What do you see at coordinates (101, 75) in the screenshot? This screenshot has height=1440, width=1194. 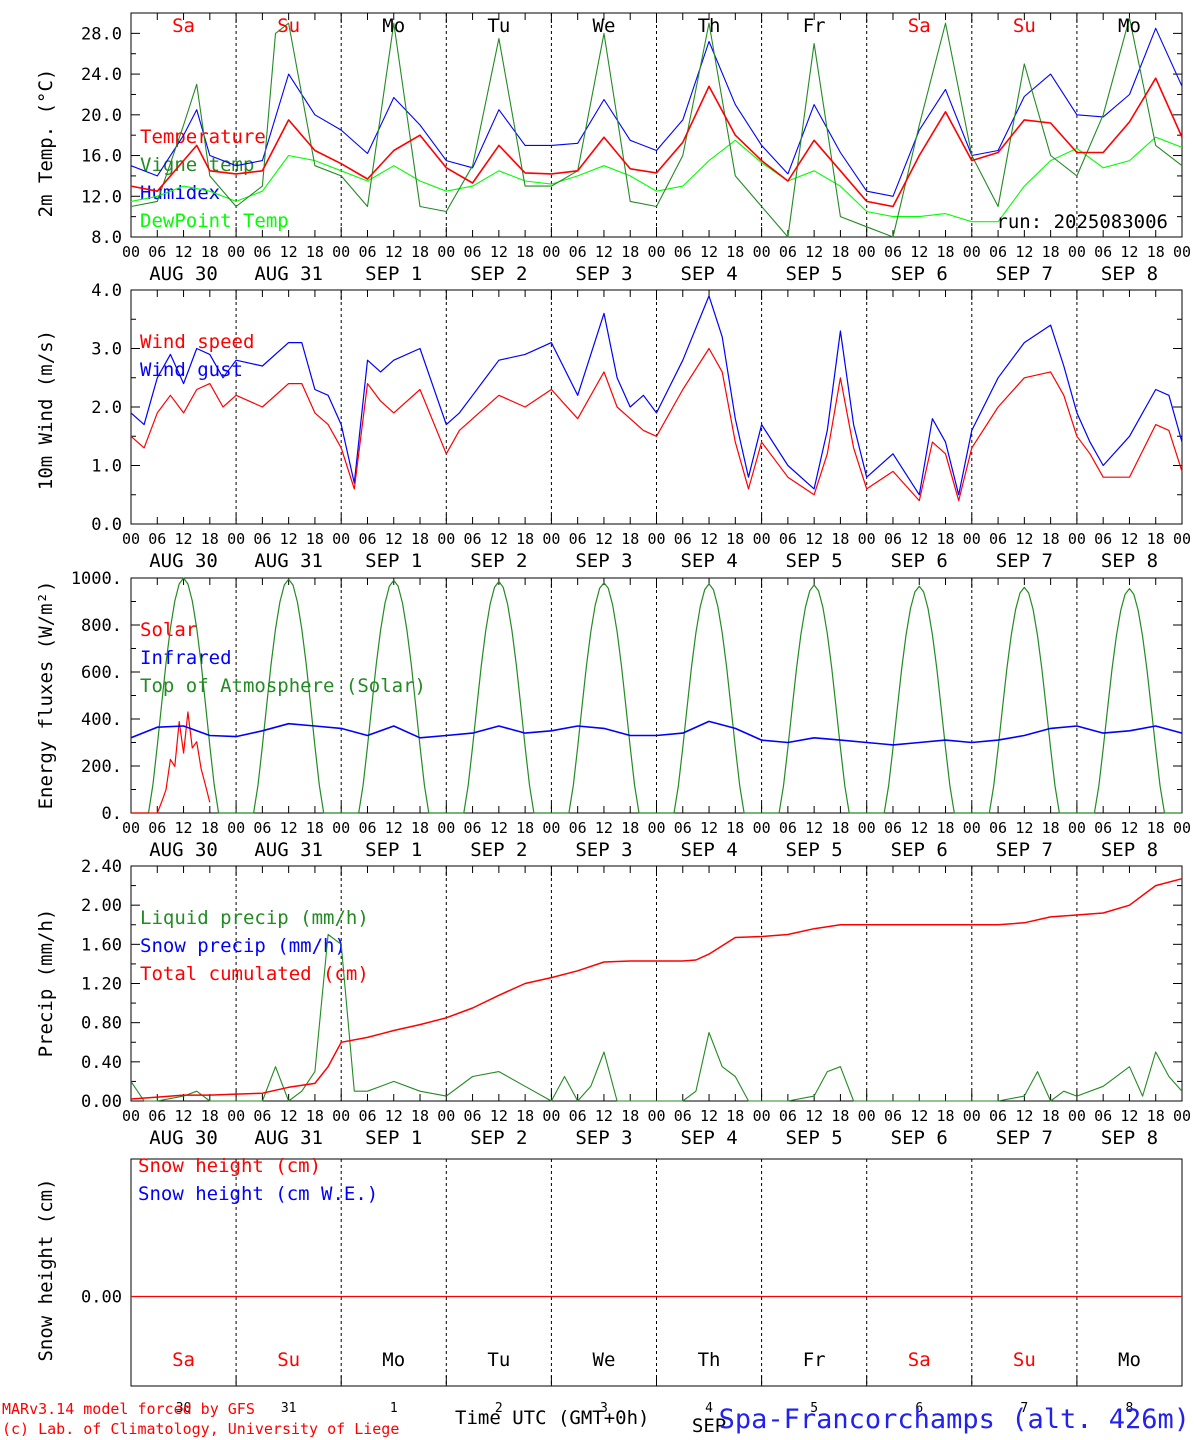 I see `y-tick-label: 24.0` at bounding box center [101, 75].